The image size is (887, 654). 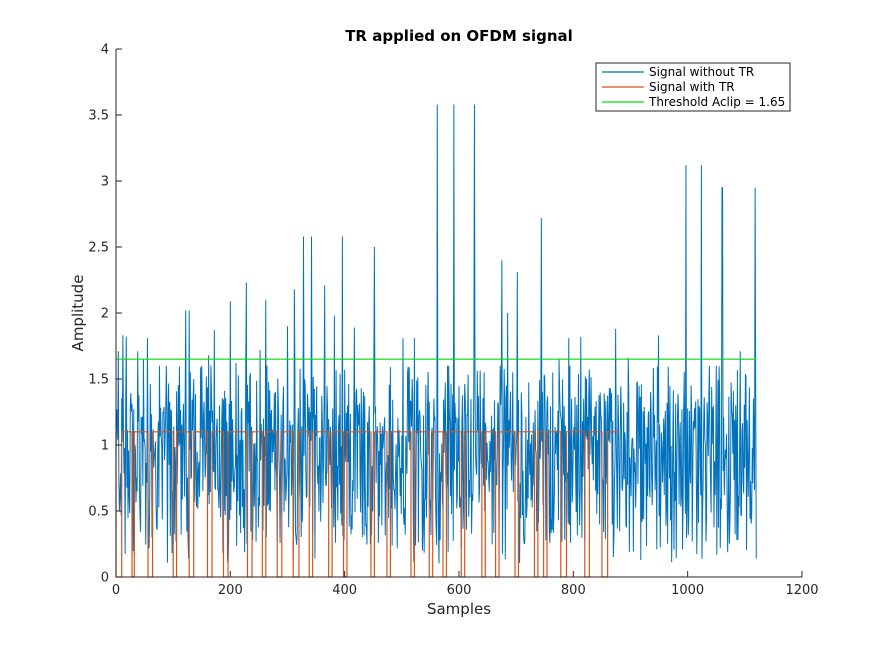 I want to click on y-tick-label: 0.5, so click(x=98, y=512).